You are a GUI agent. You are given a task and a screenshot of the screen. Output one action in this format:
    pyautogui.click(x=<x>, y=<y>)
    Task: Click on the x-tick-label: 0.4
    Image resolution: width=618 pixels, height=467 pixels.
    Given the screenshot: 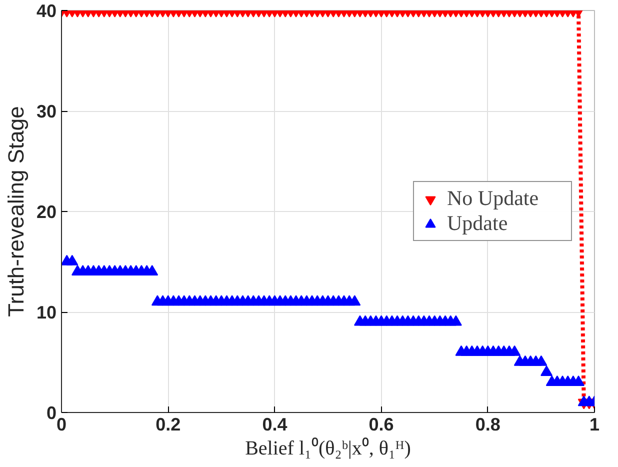 What is the action you would take?
    pyautogui.click(x=275, y=424)
    